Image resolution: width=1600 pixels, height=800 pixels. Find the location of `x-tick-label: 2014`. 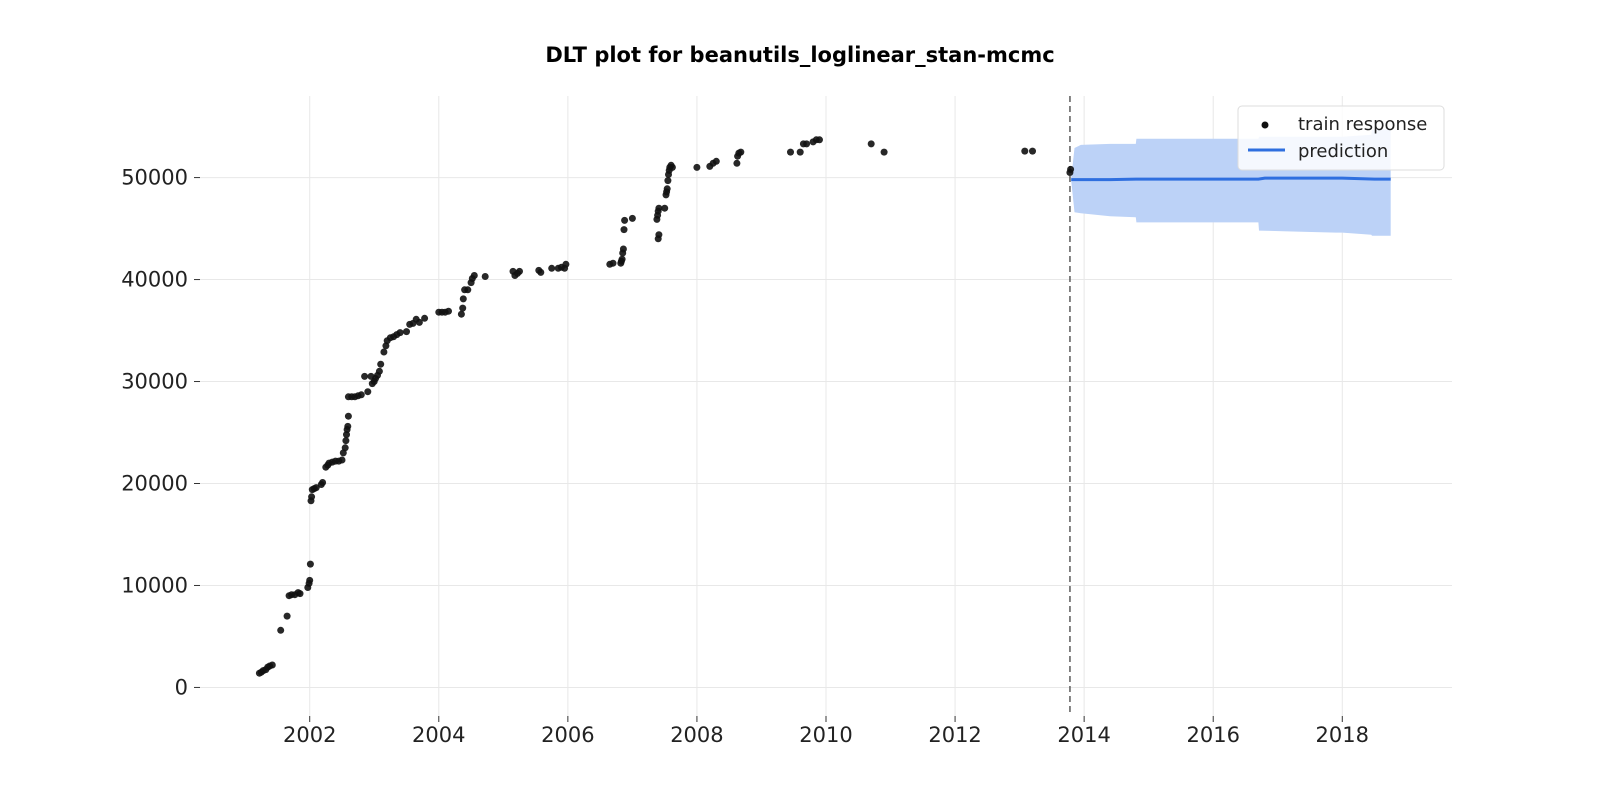

x-tick-label: 2014 is located at coordinates (1083, 735).